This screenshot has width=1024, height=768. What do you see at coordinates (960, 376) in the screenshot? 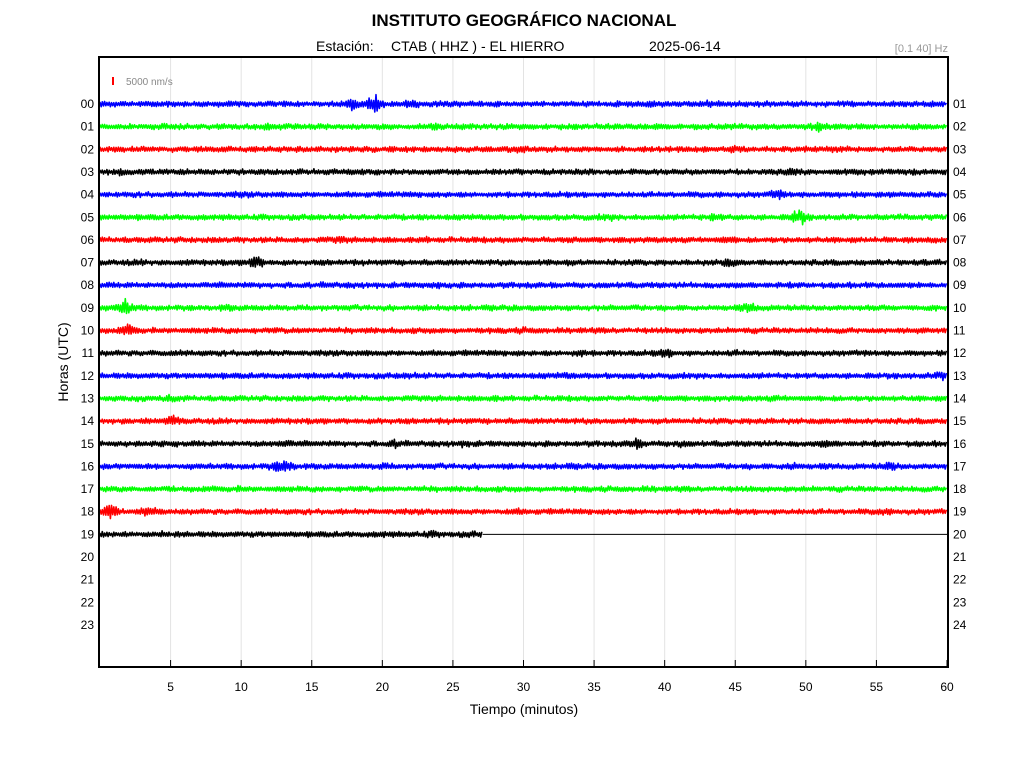
I see `hour-label-right: 13` at bounding box center [960, 376].